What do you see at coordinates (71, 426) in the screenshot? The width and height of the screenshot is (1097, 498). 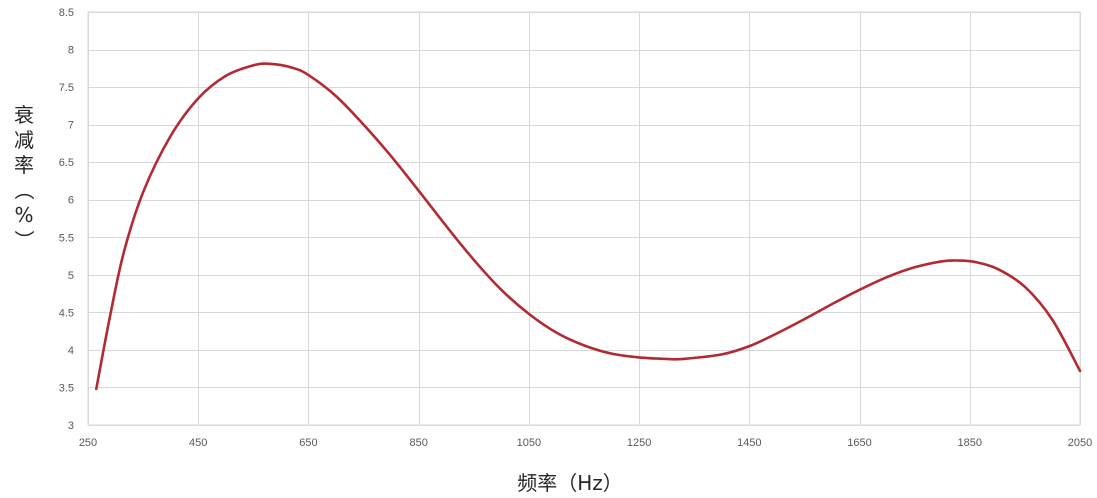 I see `y-tick-label: 3` at bounding box center [71, 426].